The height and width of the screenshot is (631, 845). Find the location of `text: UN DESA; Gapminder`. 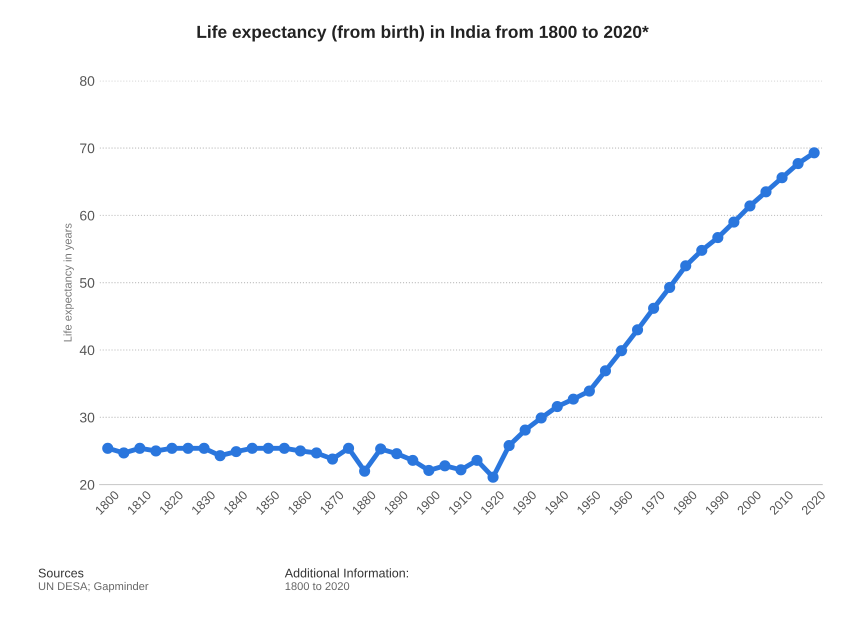

text: UN DESA; Gapminder is located at coordinates (93, 587).